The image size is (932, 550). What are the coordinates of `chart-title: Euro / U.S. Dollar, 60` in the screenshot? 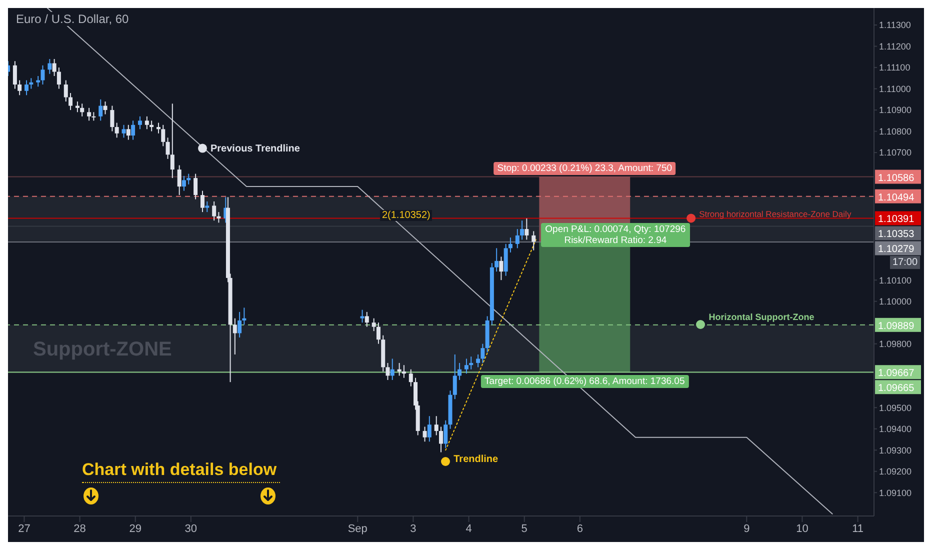 It's located at (72, 19).